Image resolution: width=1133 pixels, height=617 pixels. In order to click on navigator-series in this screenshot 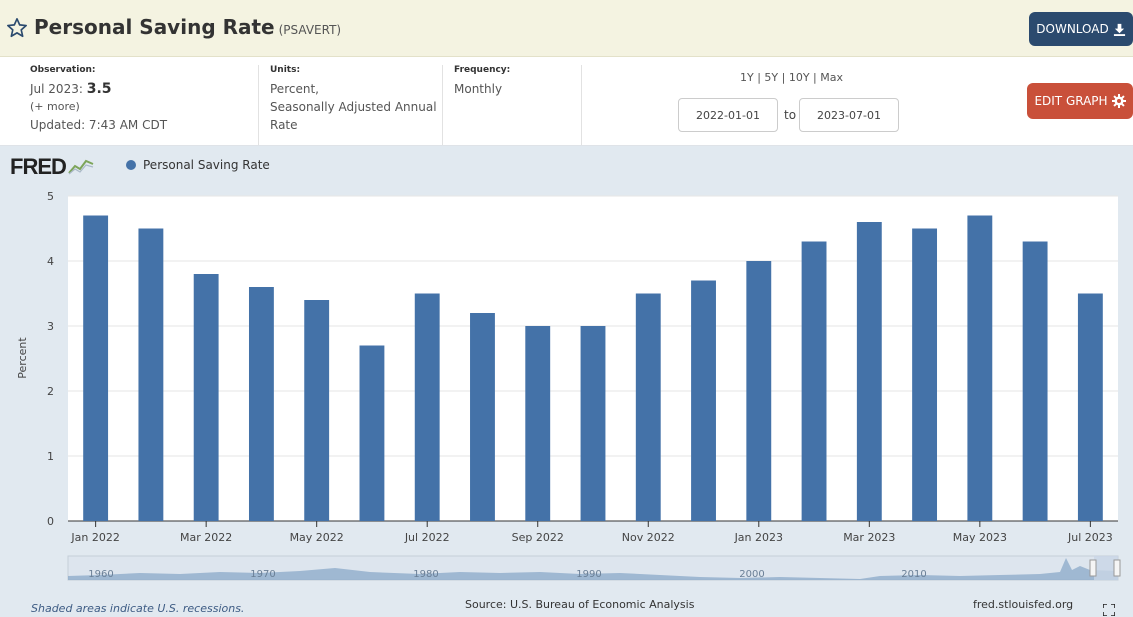, I will do `click(593, 569)`.